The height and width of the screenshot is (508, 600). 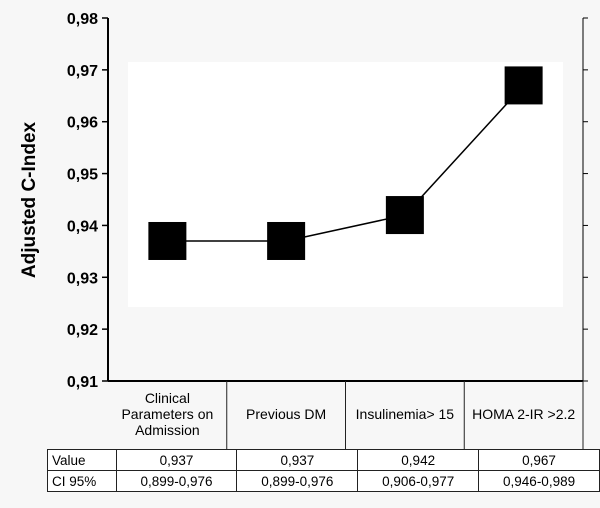 I want to click on category-label: Admission, so click(x=167, y=430).